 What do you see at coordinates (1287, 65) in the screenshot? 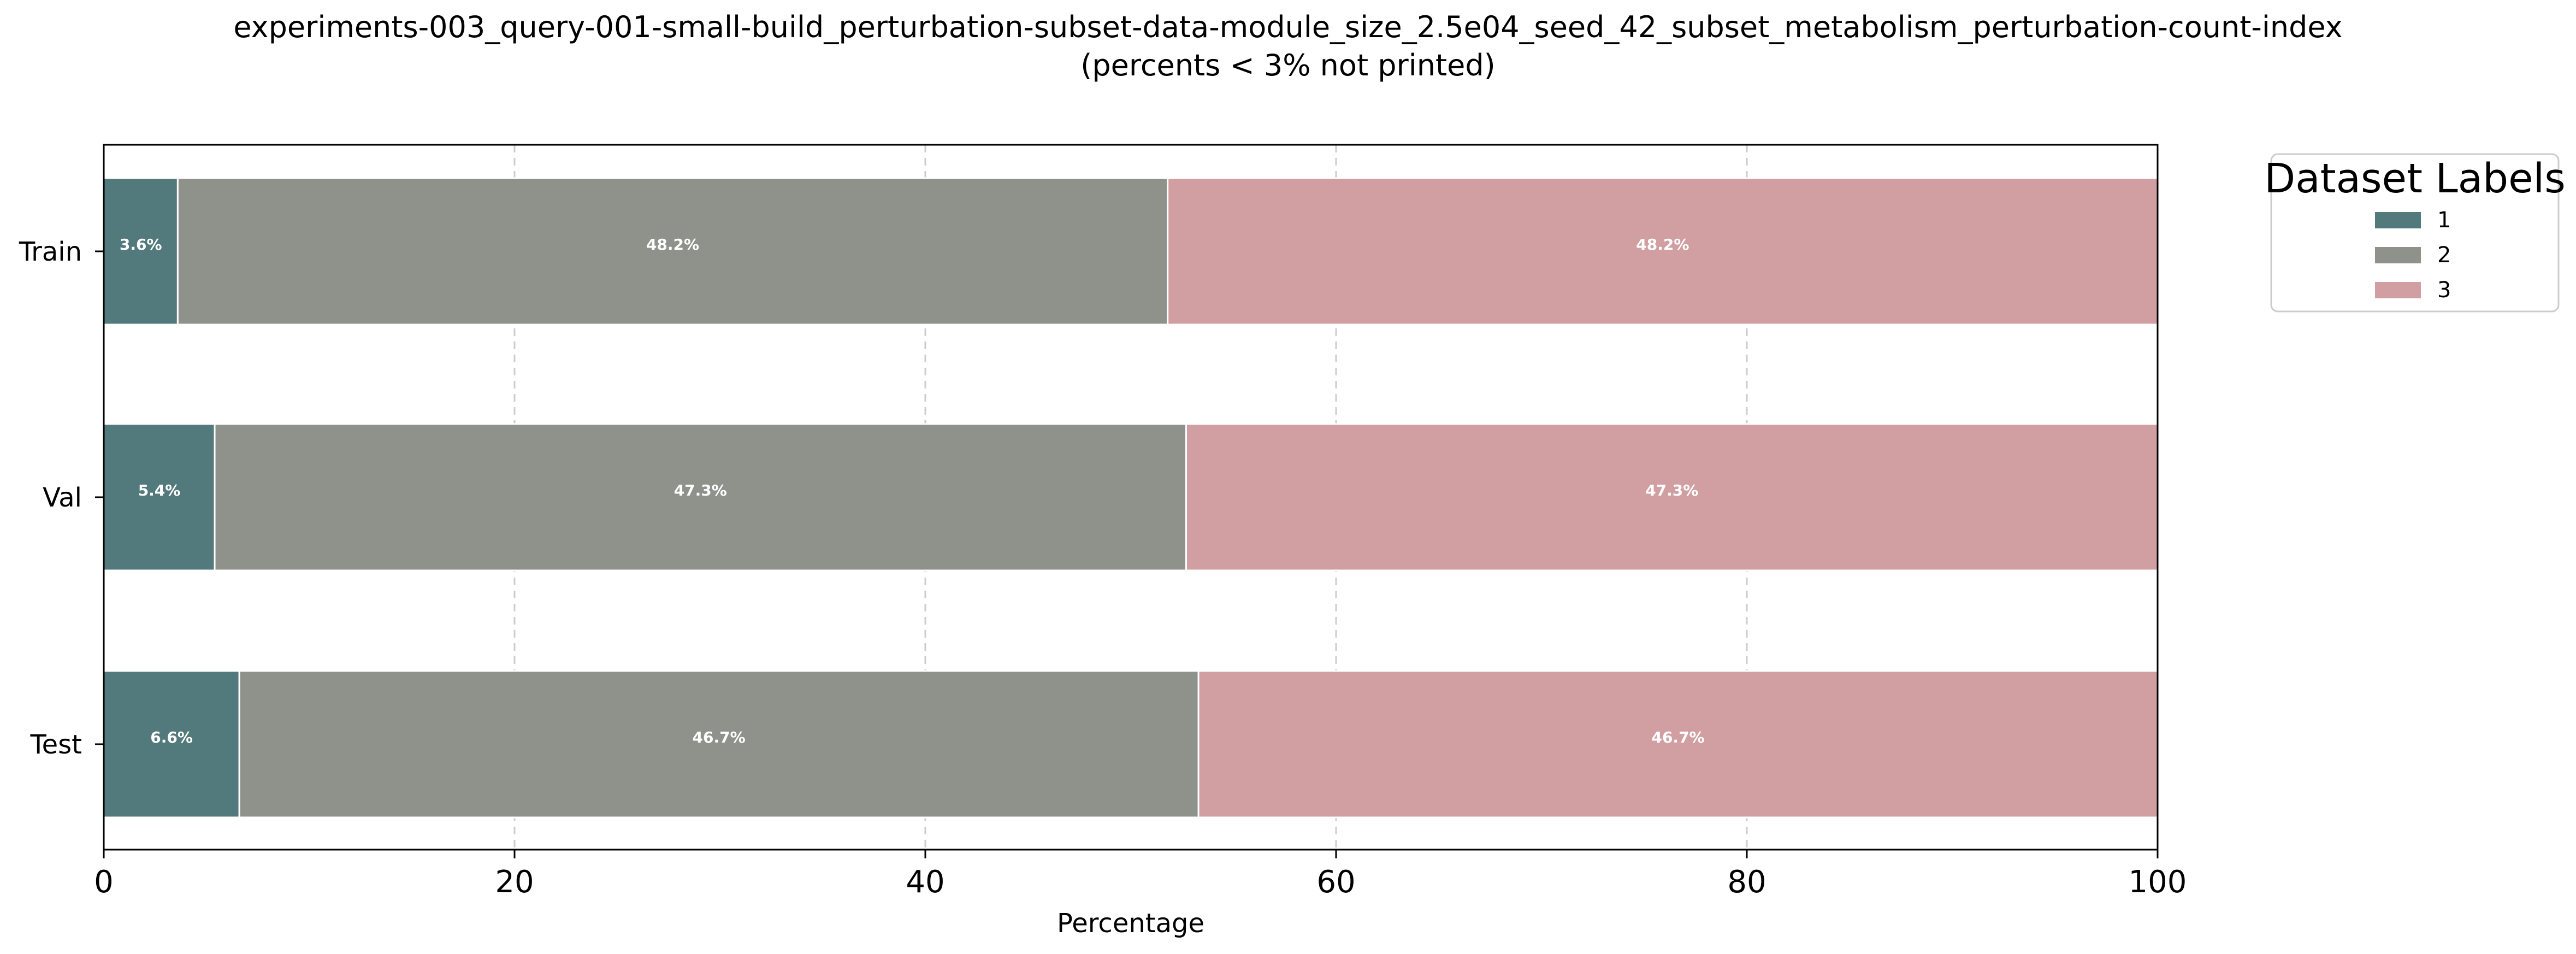
I see `chart-subtitle: (percents < 3% not printed)` at bounding box center [1287, 65].